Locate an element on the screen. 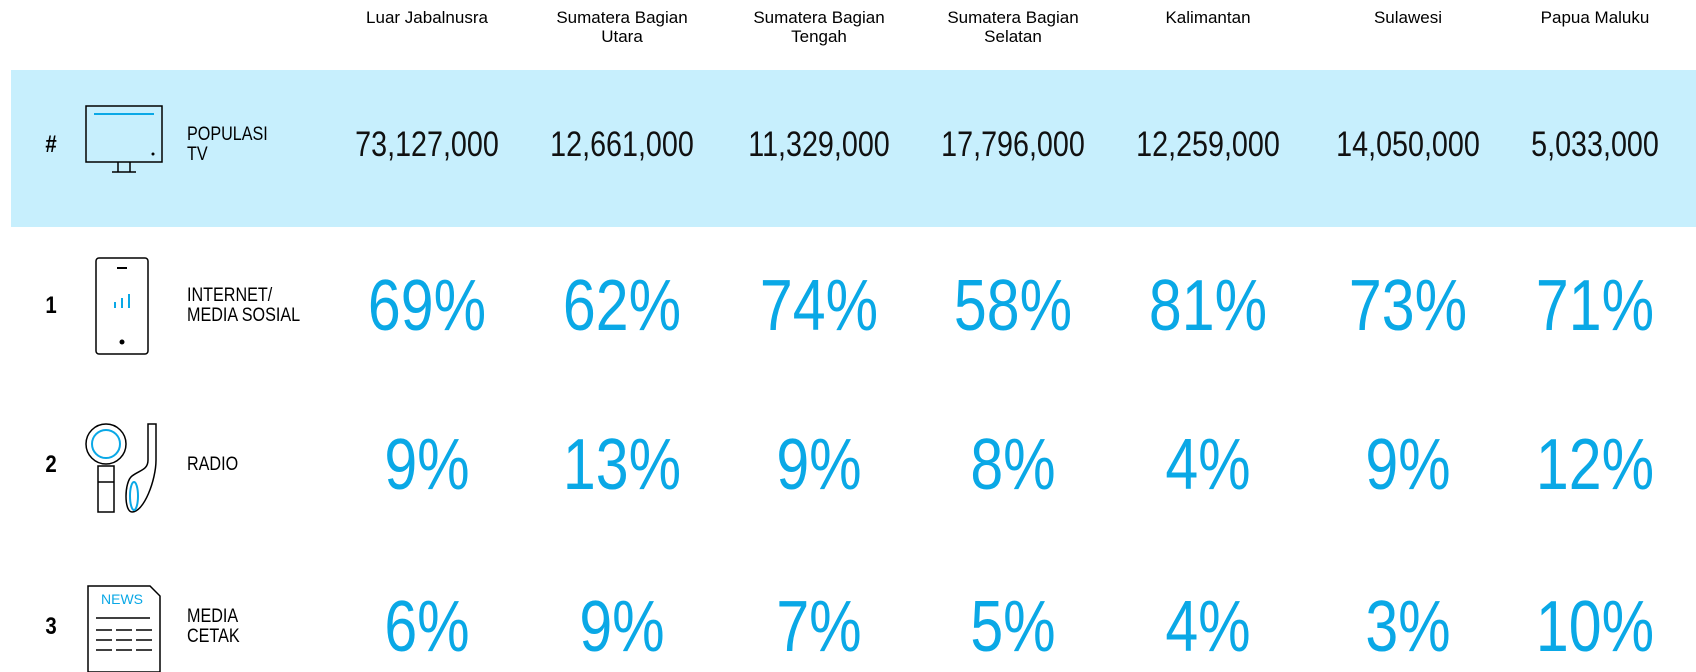 The width and height of the screenshot is (1696, 672). cell-value: 81% is located at coordinates (1208, 306).